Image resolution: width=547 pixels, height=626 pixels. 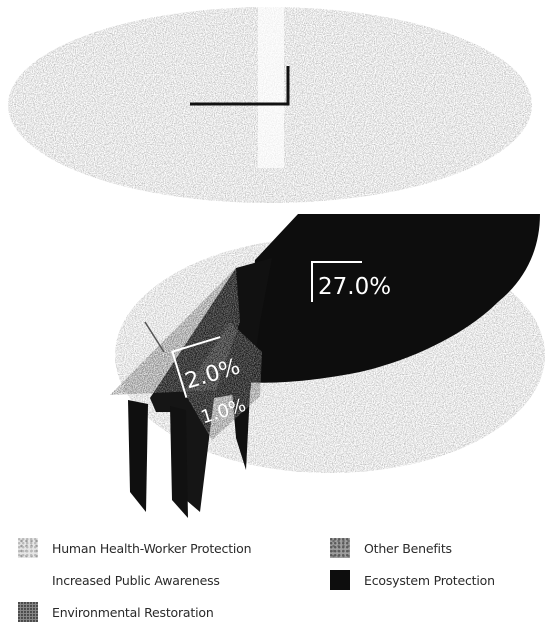 I want to click on legend-swatch-light-speckle, so click(x=28, y=548).